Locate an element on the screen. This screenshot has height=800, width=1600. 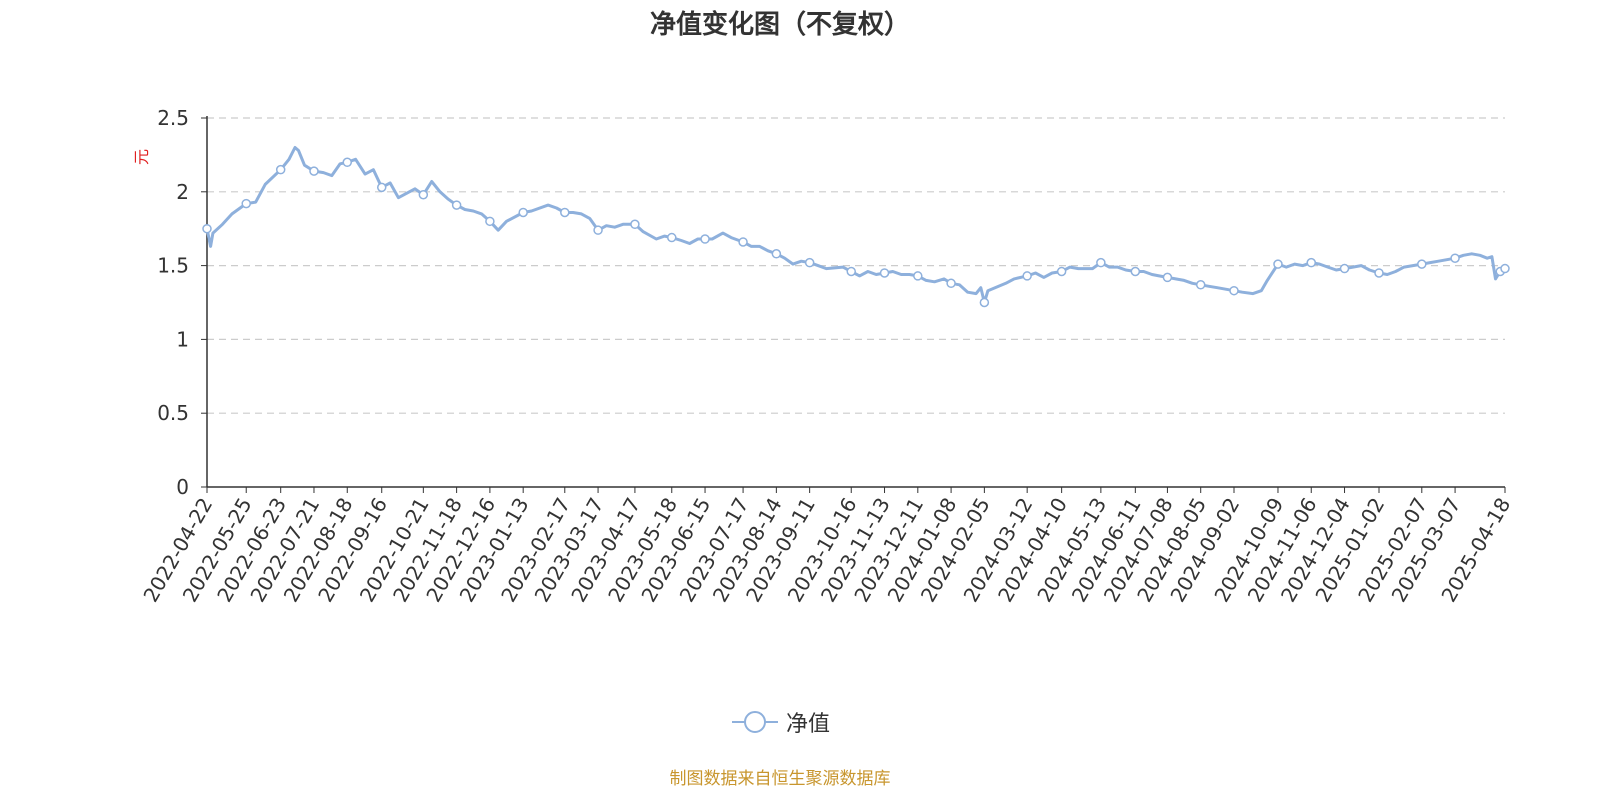
legend-line-icon is located at coordinates (755, 722).